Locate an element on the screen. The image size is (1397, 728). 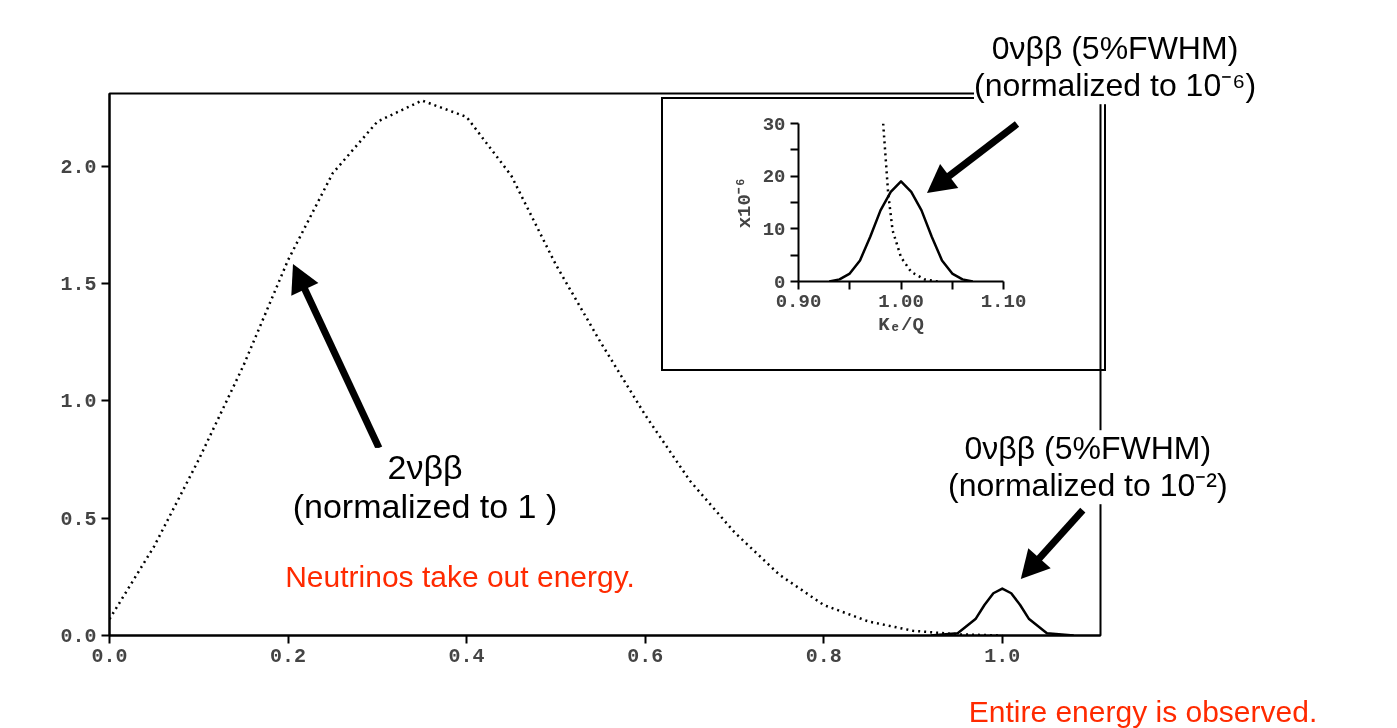
y-tick-label: 20 is located at coordinates (774, 177).